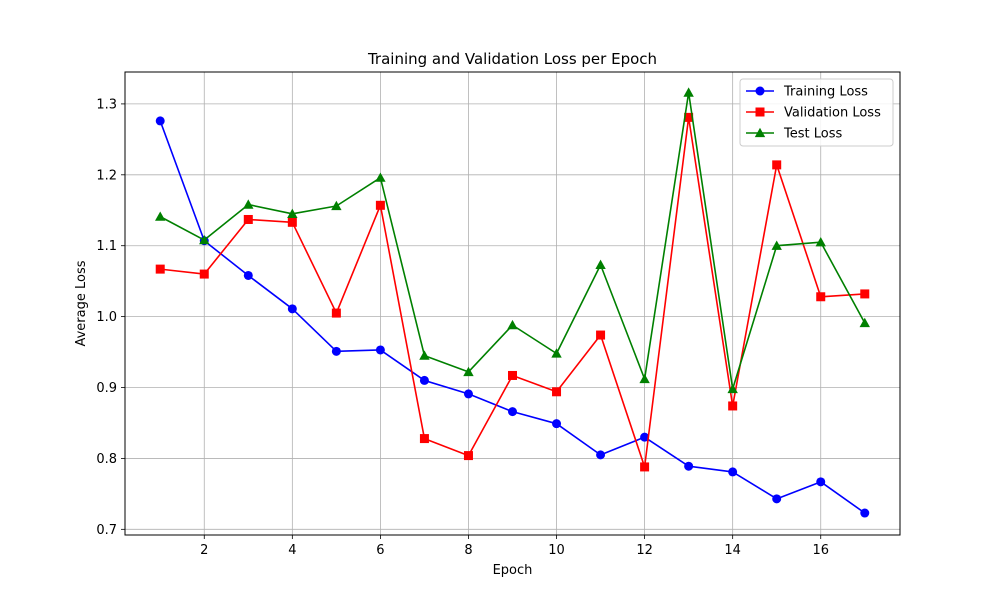  Describe the element at coordinates (644, 550) in the screenshot. I see `x-tick-label: 12` at that location.